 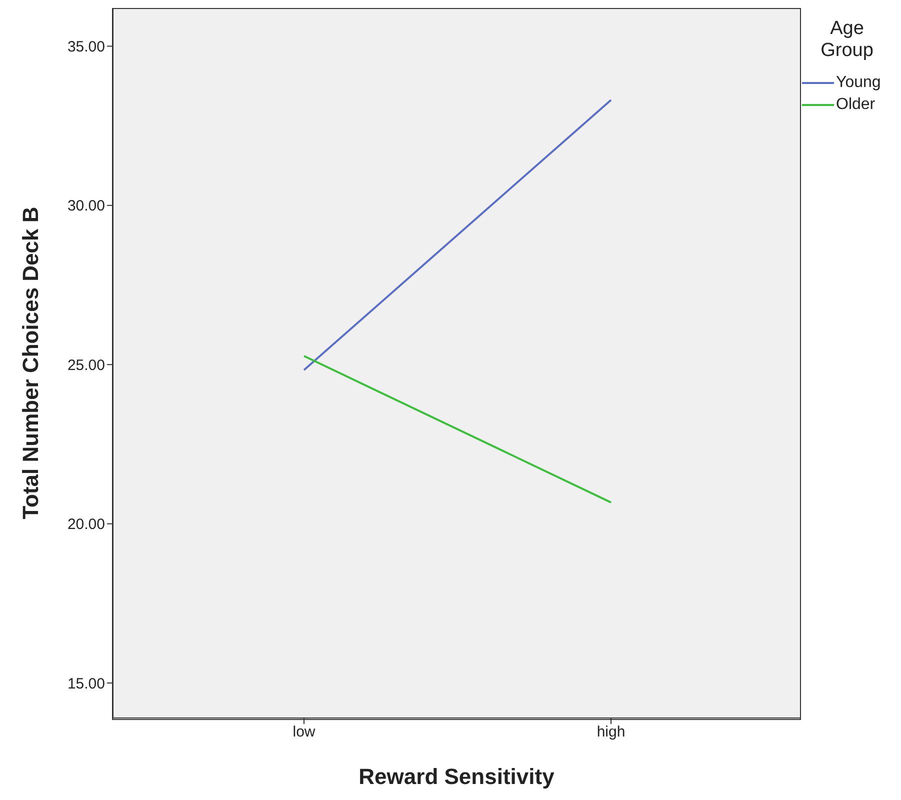 What do you see at coordinates (86, 206) in the screenshot?
I see `y-tick-label: 30.00` at bounding box center [86, 206].